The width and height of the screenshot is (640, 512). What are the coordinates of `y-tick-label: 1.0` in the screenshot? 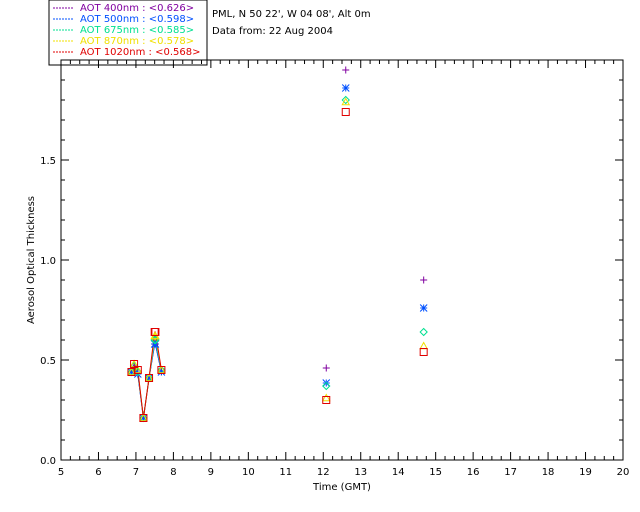 It's located at (48, 261).